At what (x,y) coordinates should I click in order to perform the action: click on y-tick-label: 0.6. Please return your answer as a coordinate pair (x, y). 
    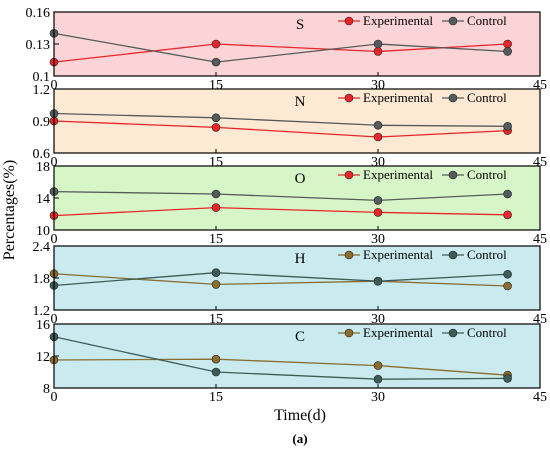
    Looking at the image, I should click on (42, 154).